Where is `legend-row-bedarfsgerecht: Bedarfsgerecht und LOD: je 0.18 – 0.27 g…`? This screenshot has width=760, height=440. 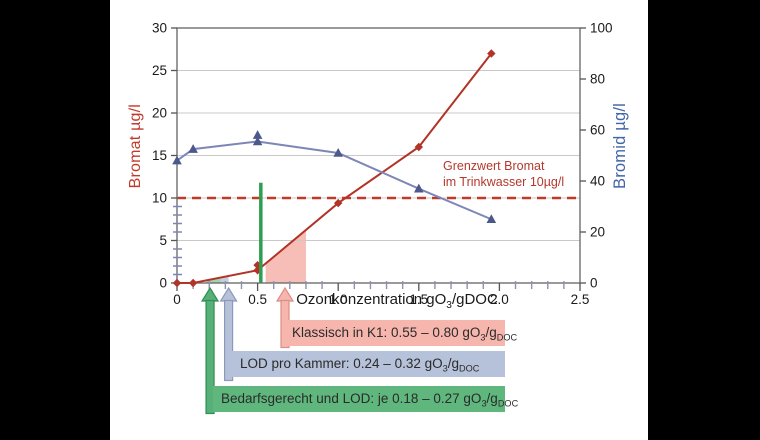 legend-row-bedarfsgerecht: Bedarfsgerecht und LOD: je 0.18 – 0.27 g… is located at coordinates (365, 399).